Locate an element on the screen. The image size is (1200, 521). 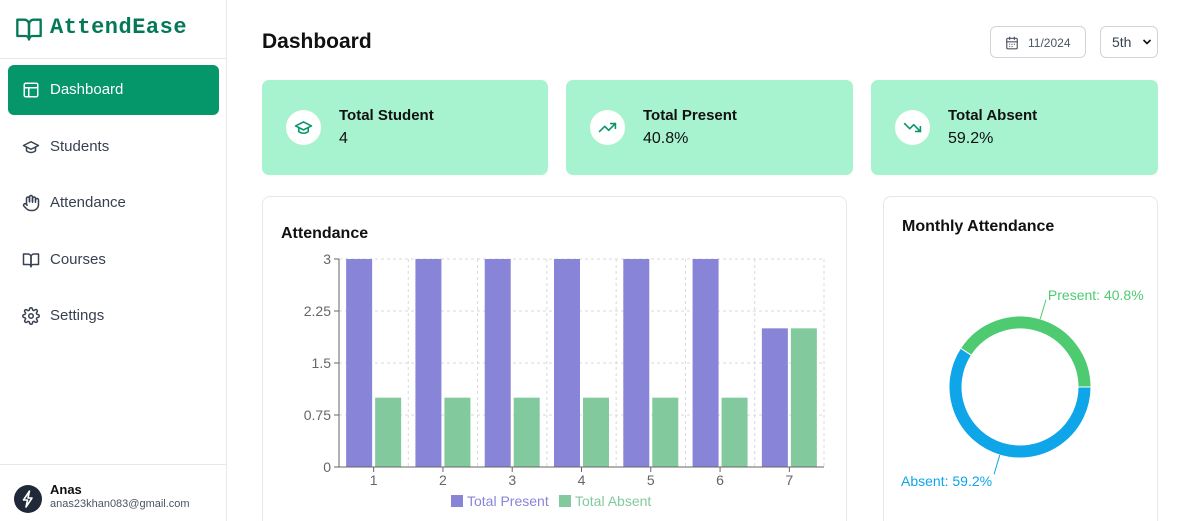
donut-label: Present: 40.8% is located at coordinates (1096, 295).